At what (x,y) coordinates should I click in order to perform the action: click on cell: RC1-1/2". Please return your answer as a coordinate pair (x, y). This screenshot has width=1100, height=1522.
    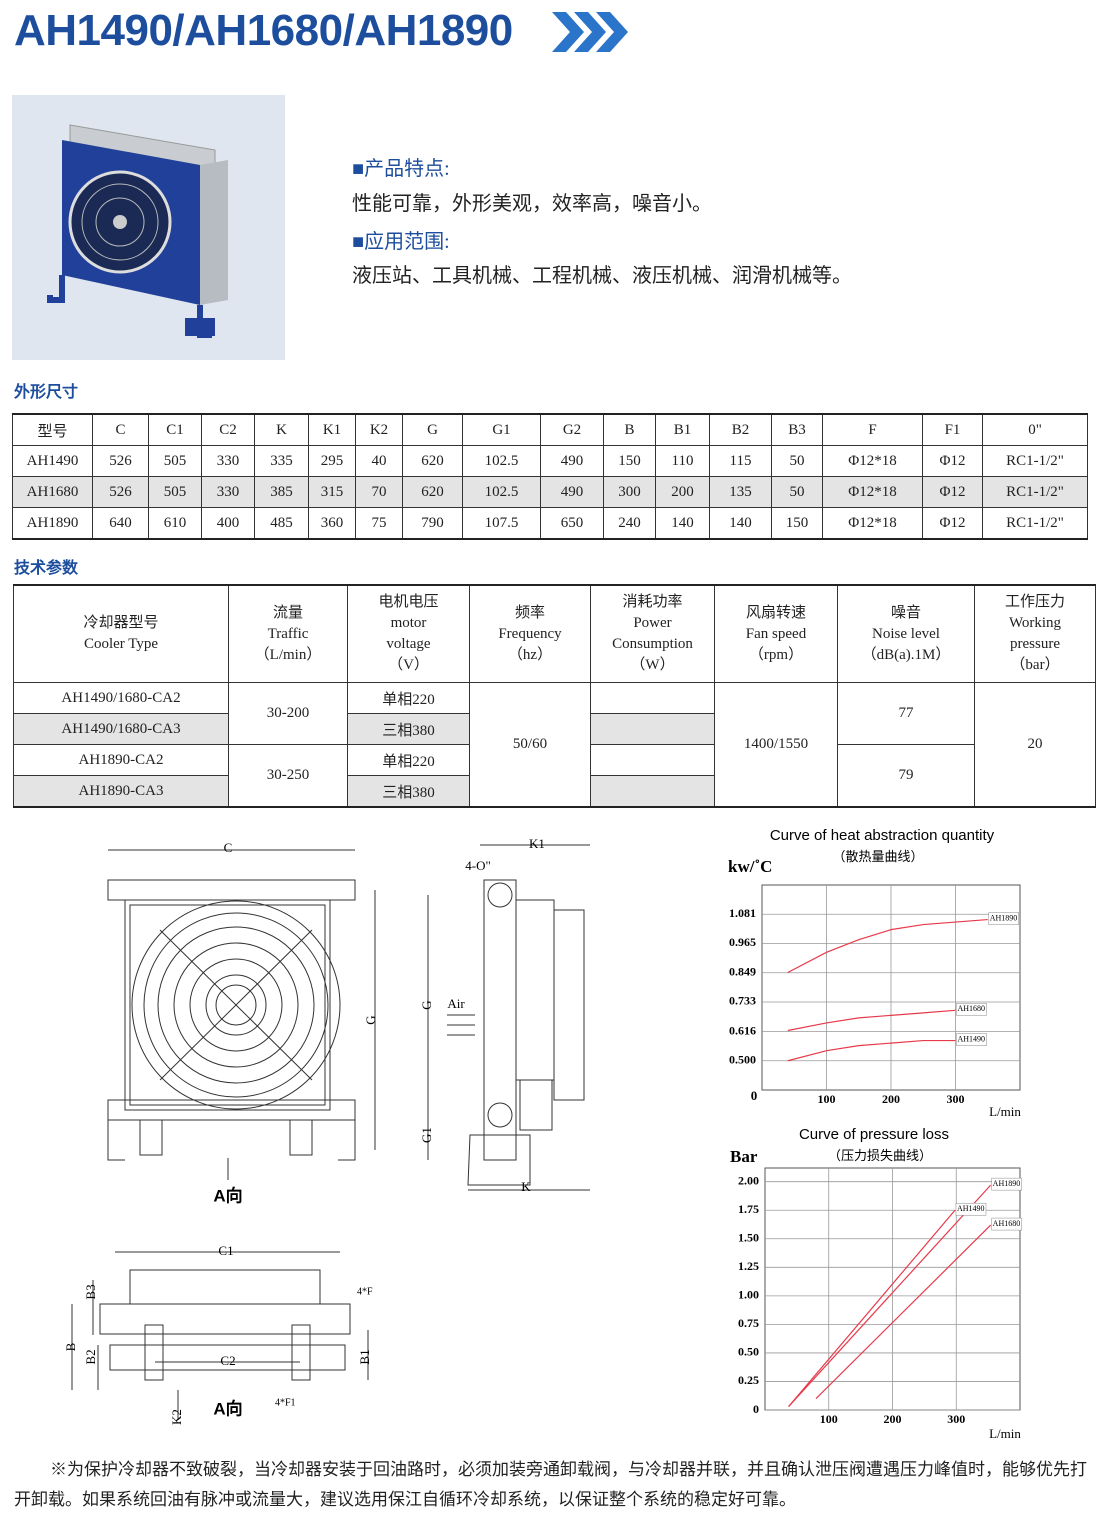
    Looking at the image, I should click on (1035, 492).